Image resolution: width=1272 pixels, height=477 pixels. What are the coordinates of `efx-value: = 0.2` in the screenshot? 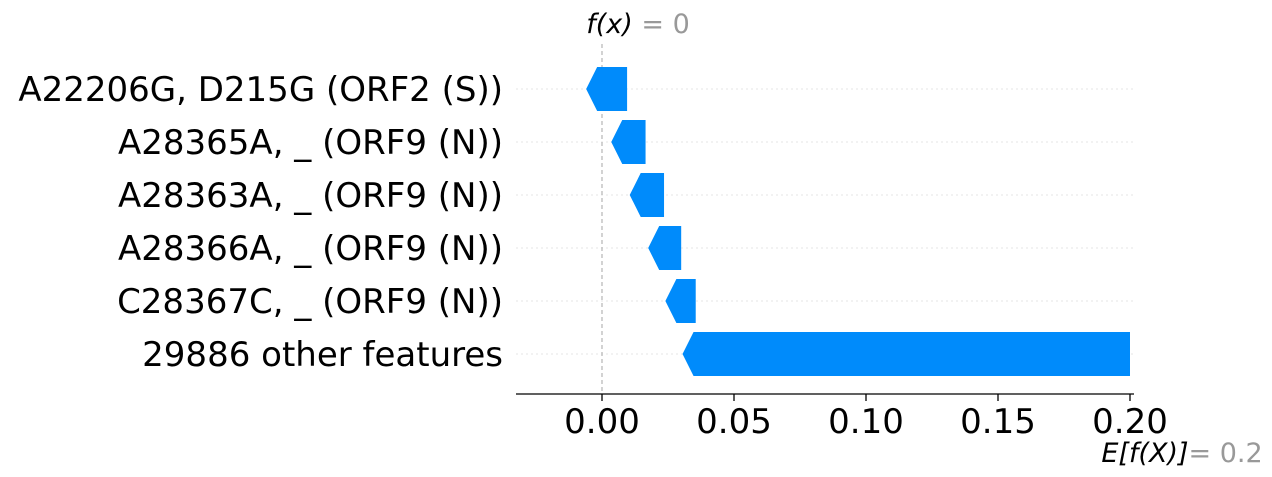 It's located at (1226, 453).